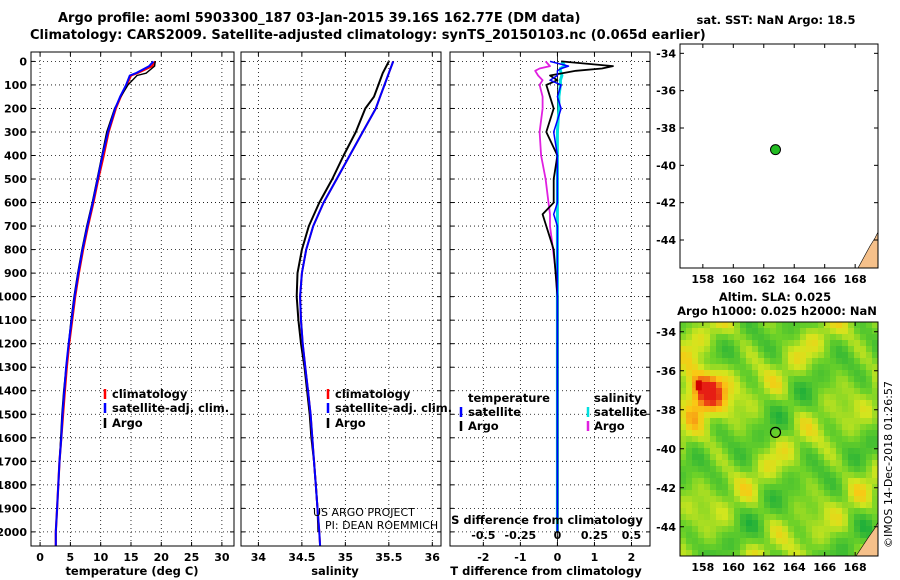 The height and width of the screenshot is (580, 900). What do you see at coordinates (779, 156) in the screenshot?
I see `sst-map-axes` at bounding box center [779, 156].